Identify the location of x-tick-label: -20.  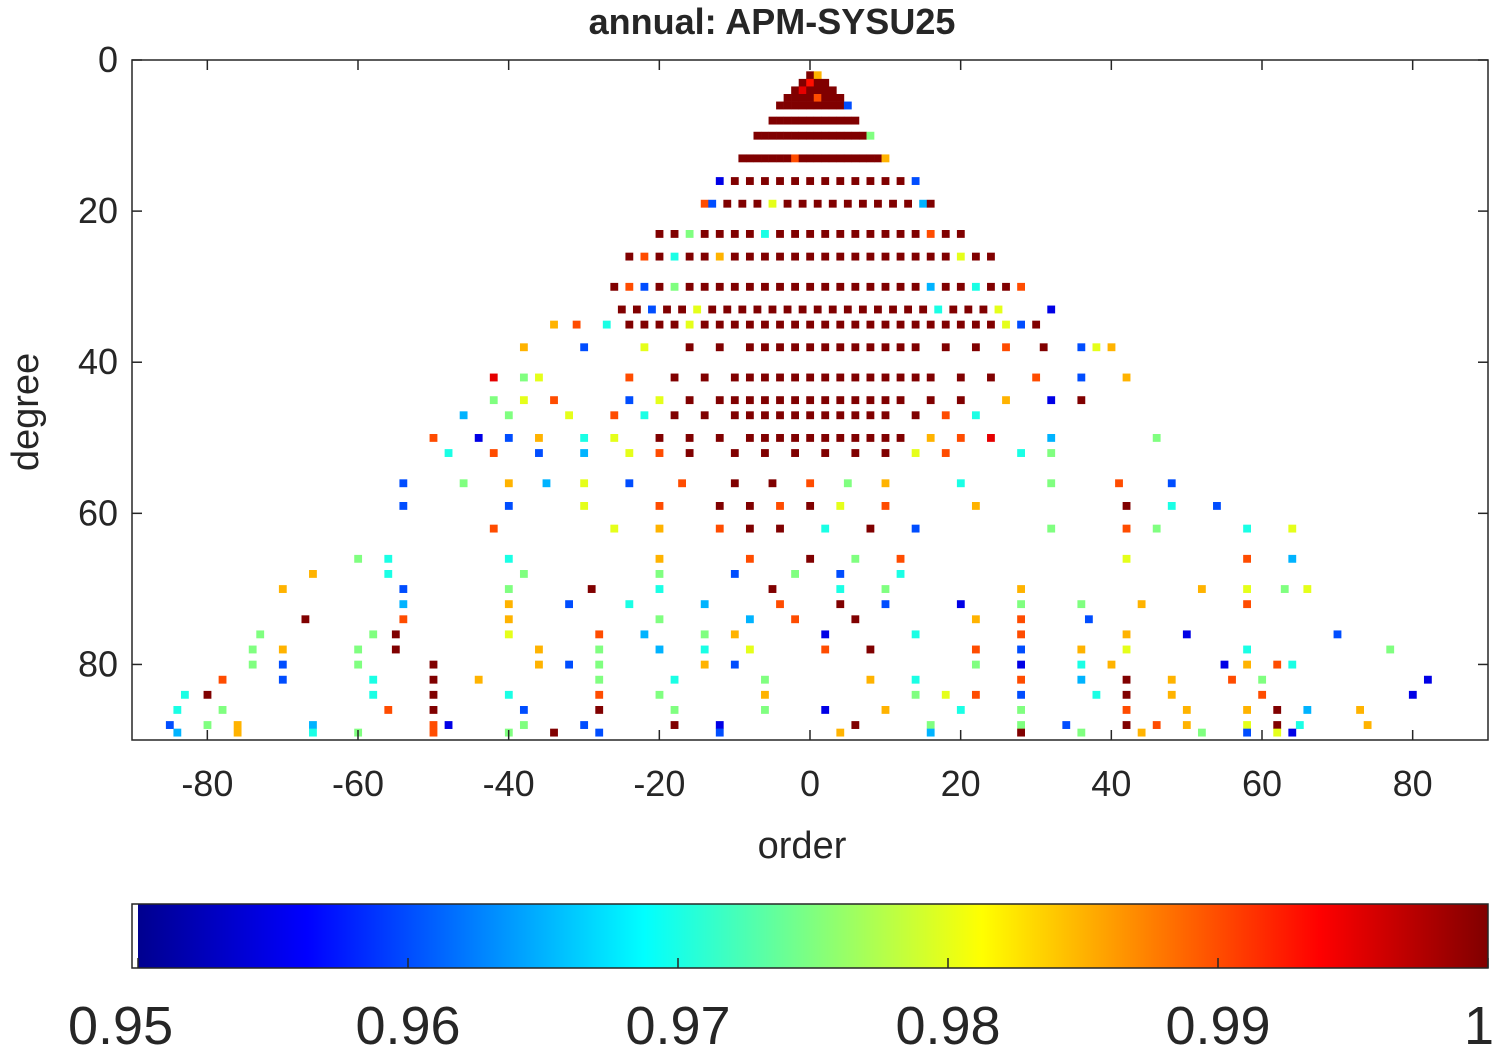
(659, 783).